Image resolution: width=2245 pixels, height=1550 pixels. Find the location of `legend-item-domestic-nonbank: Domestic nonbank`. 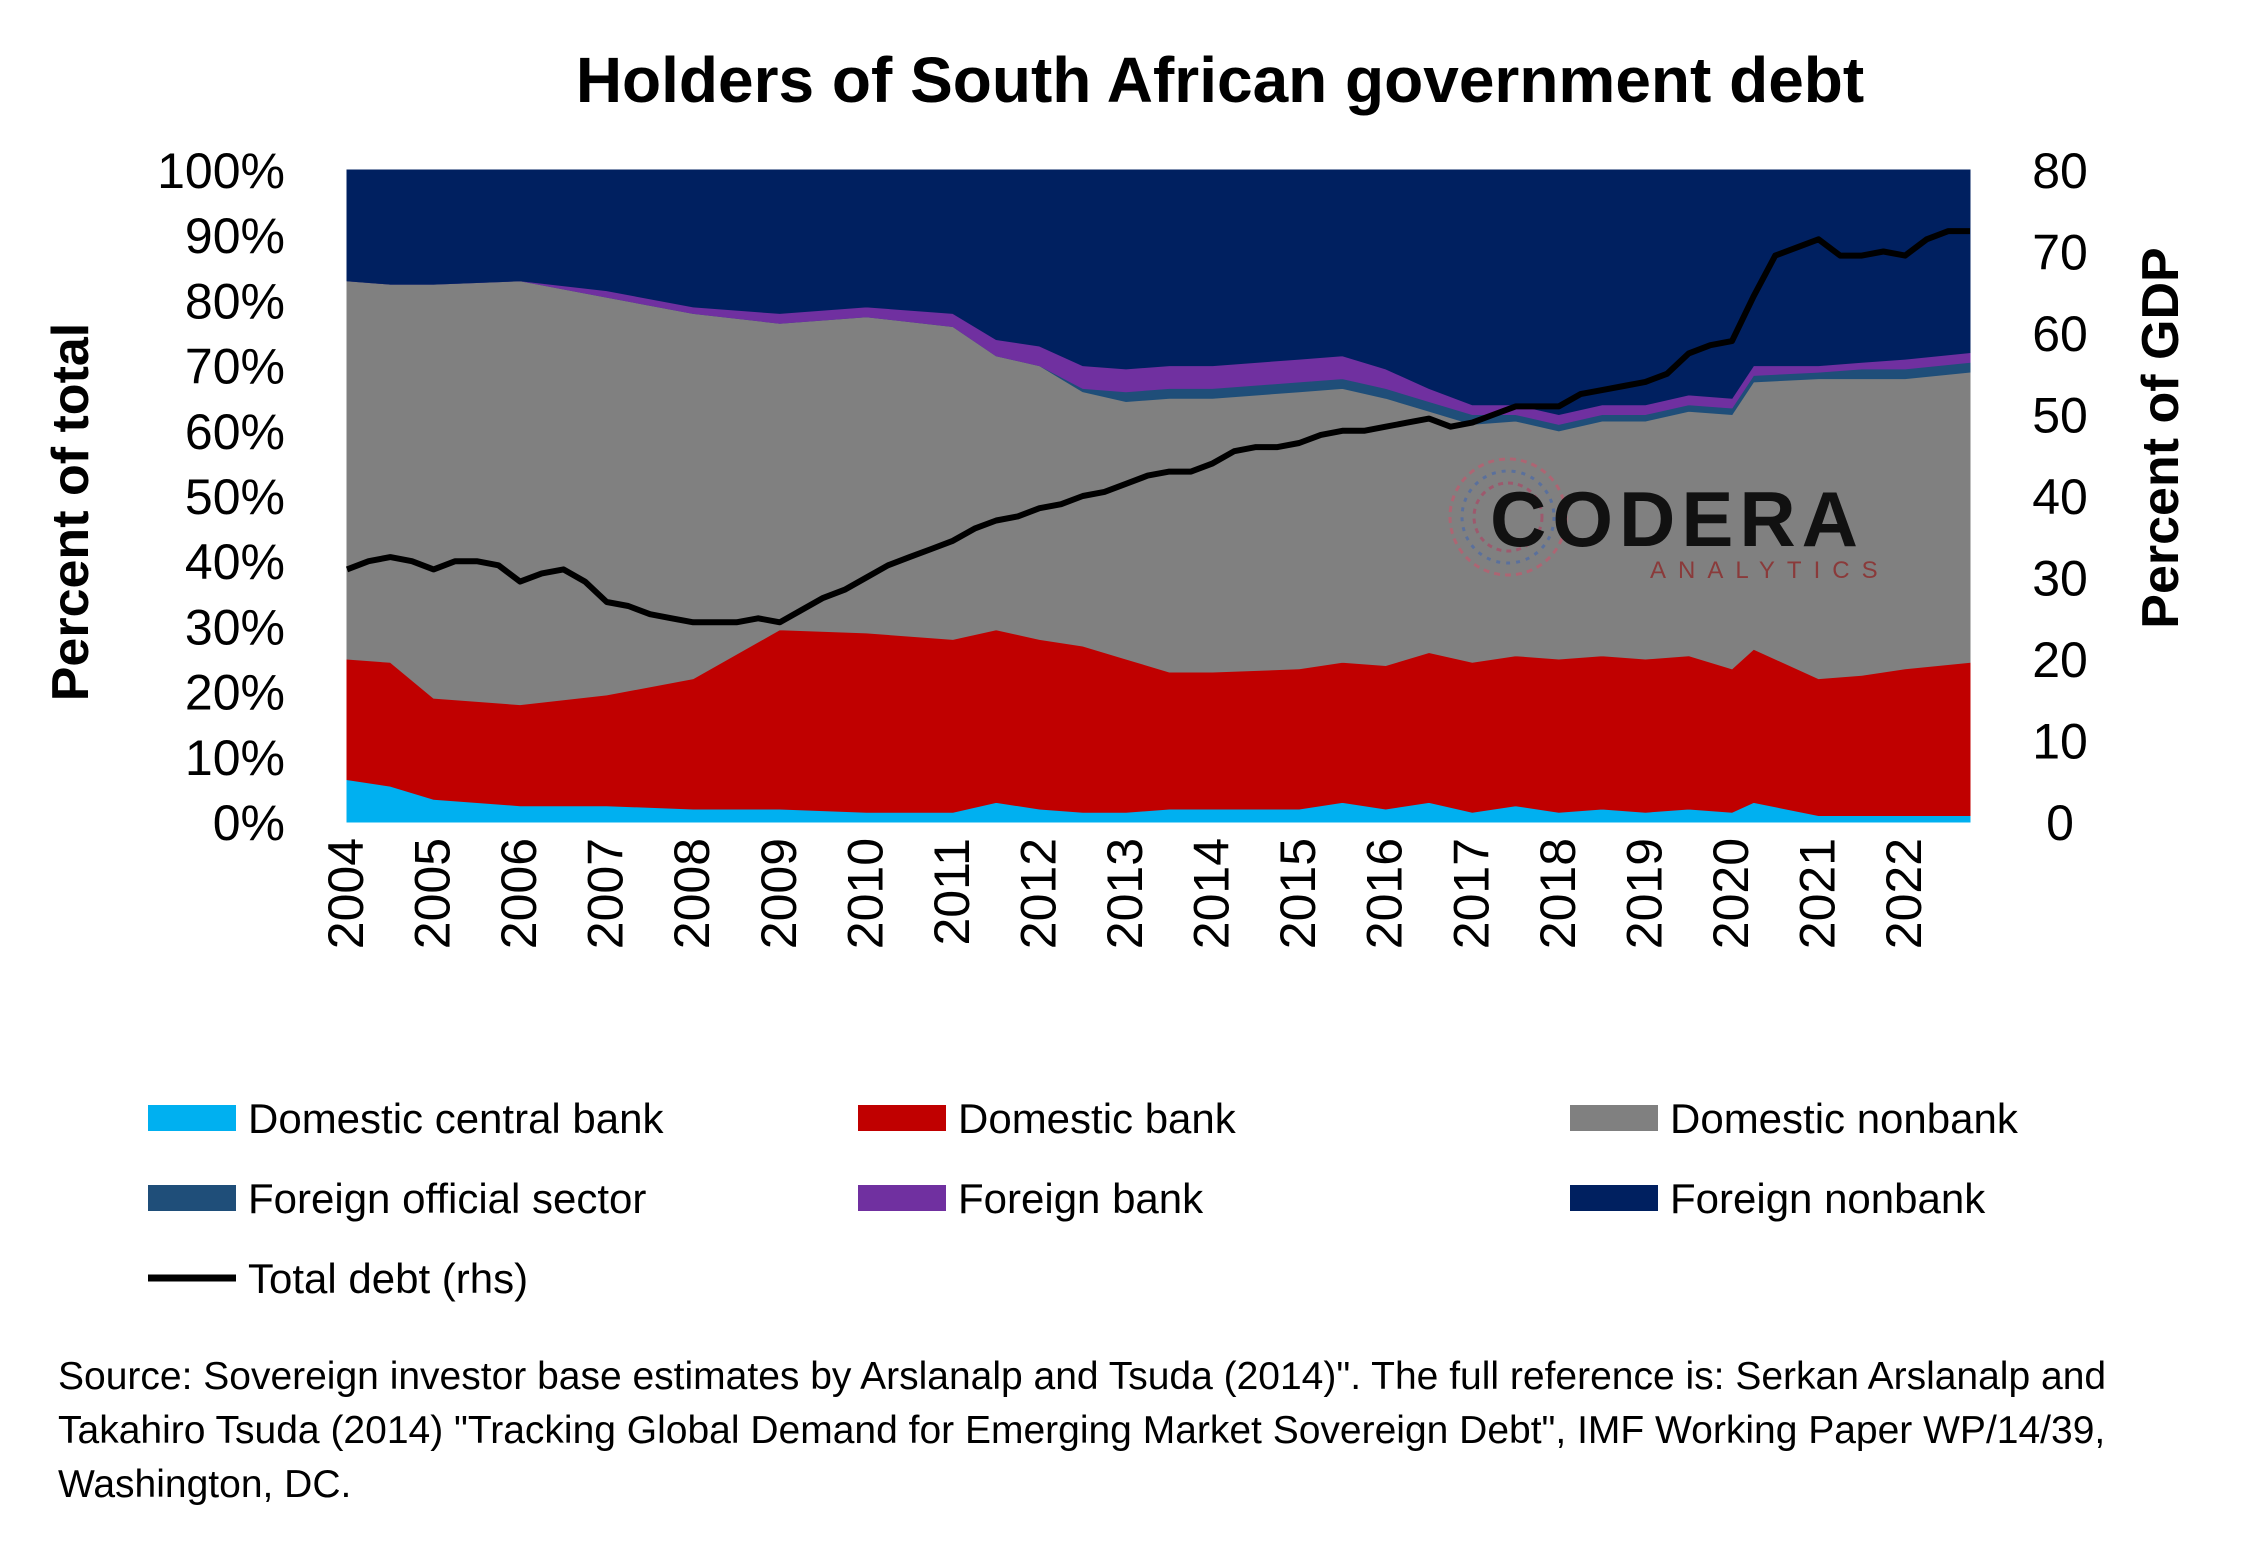

legend-item-domestic-nonbank: Domestic nonbank is located at coordinates (1794, 1118).